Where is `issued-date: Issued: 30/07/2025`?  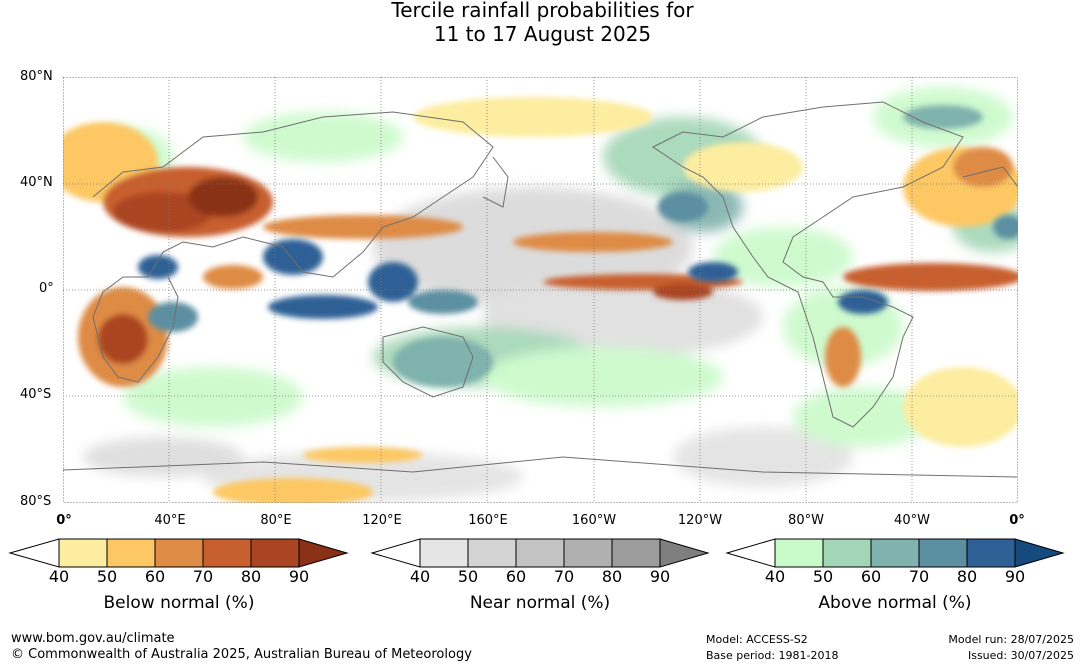
issued-date: Issued: 30/07/2025 is located at coordinates (1020, 655).